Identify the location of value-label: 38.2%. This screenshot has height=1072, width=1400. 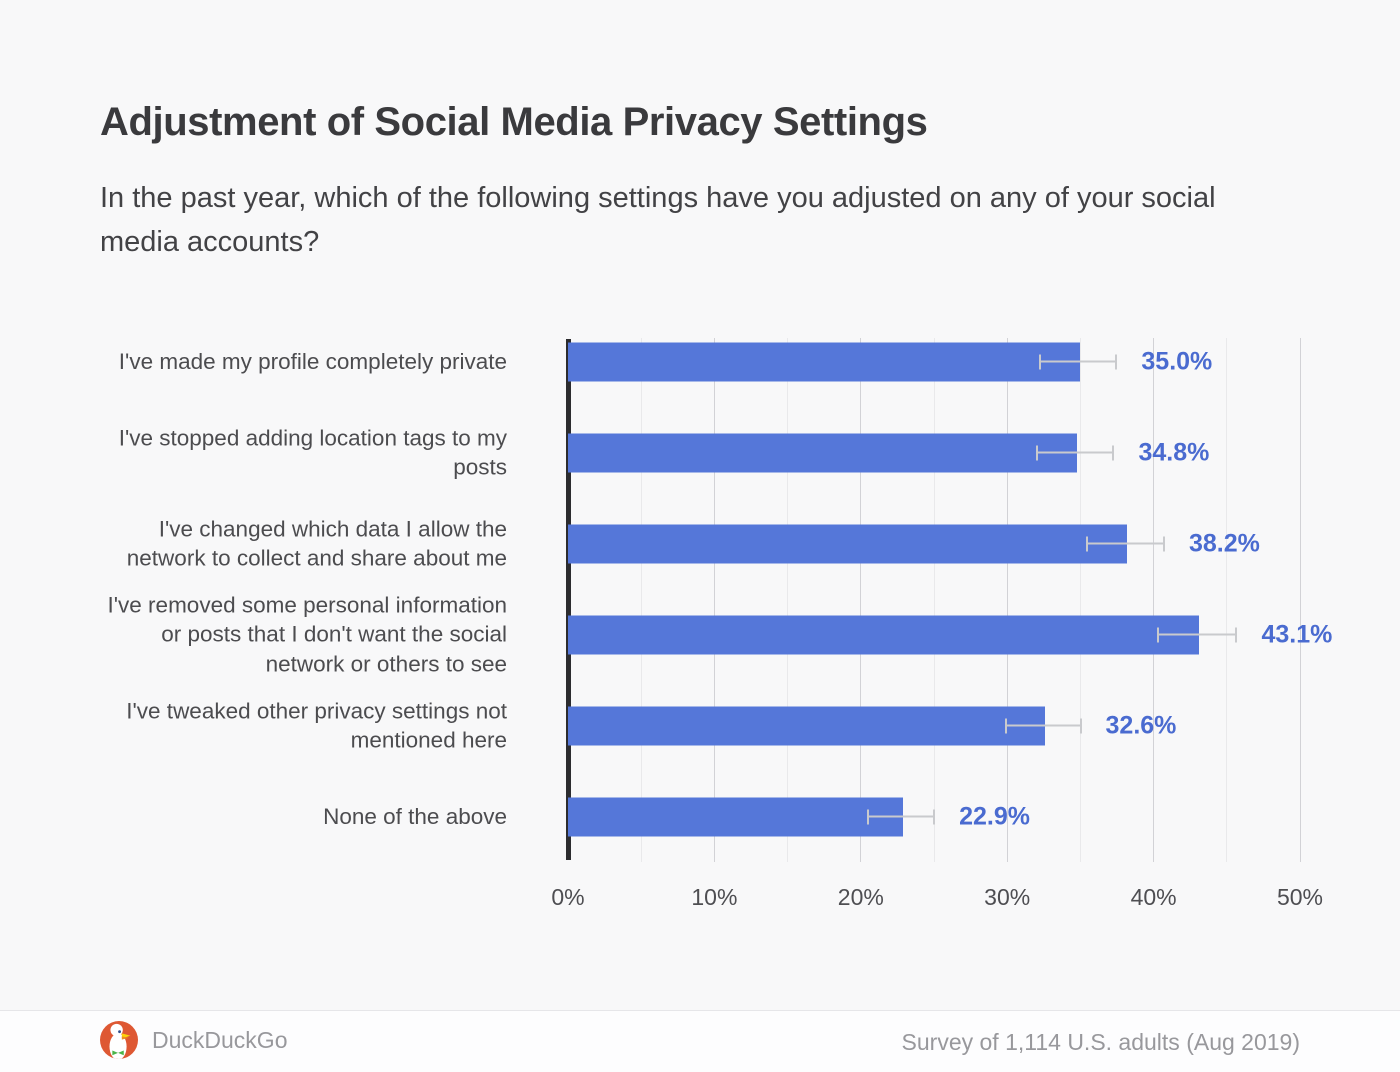
(1224, 543).